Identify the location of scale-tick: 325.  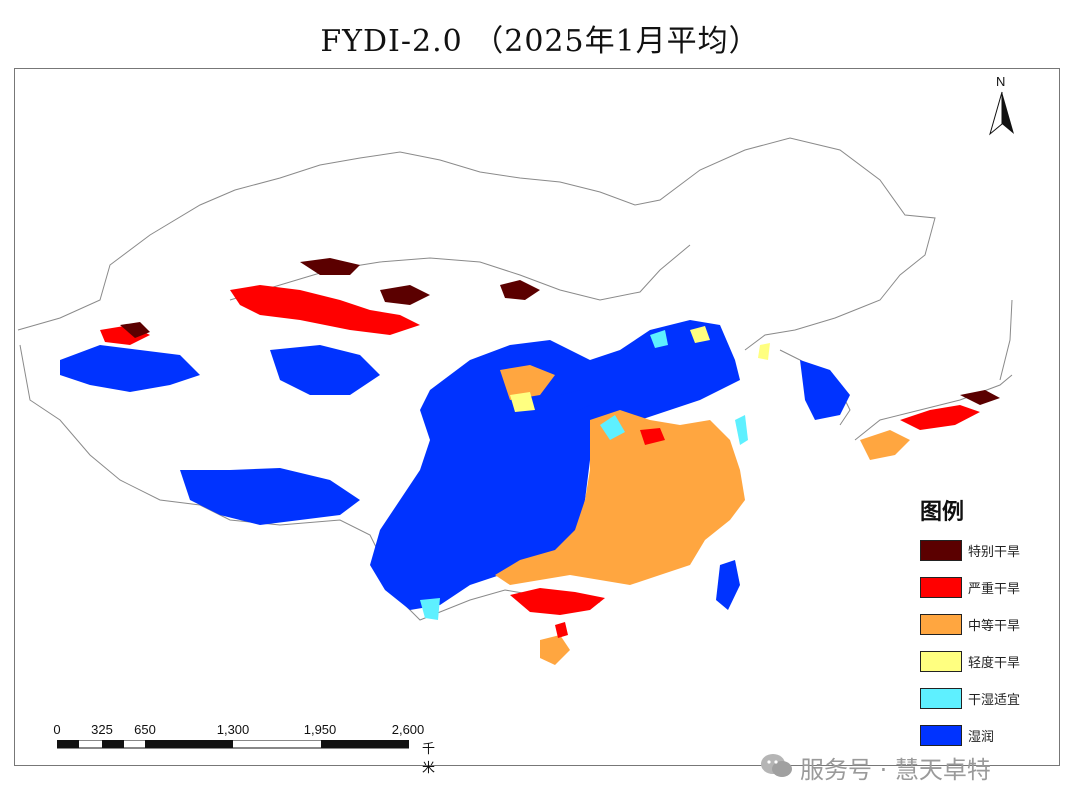
(102, 729).